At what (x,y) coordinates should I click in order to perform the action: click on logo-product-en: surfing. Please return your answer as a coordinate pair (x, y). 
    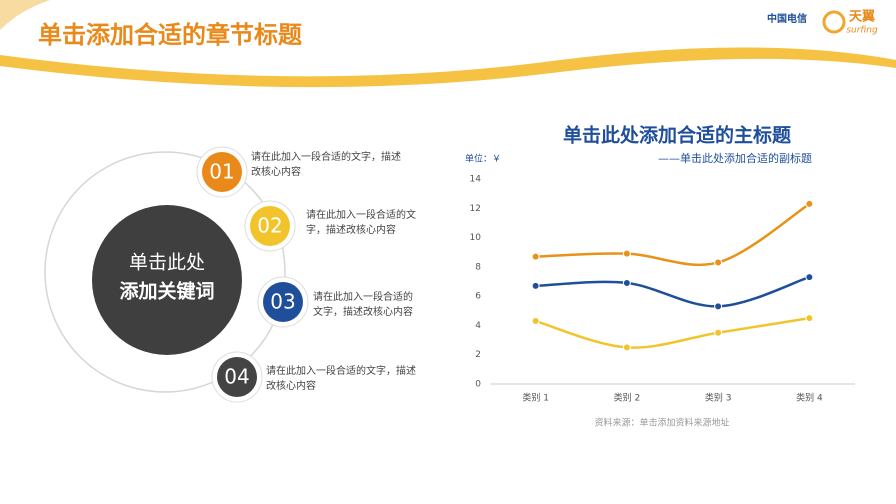
    Looking at the image, I should click on (862, 31).